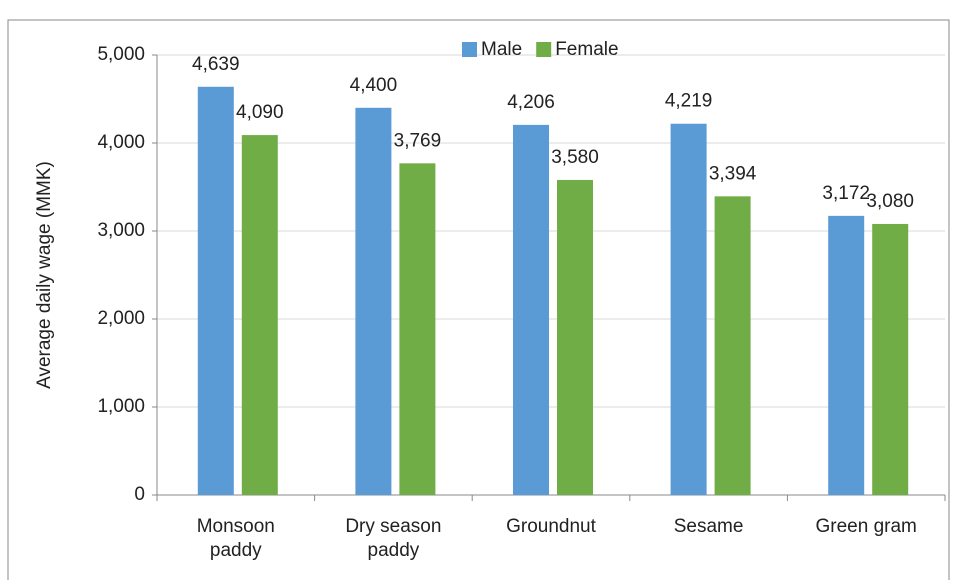 Image resolution: width=958 pixels, height=580 pixels. I want to click on data-label: 4,639, so click(216, 64).